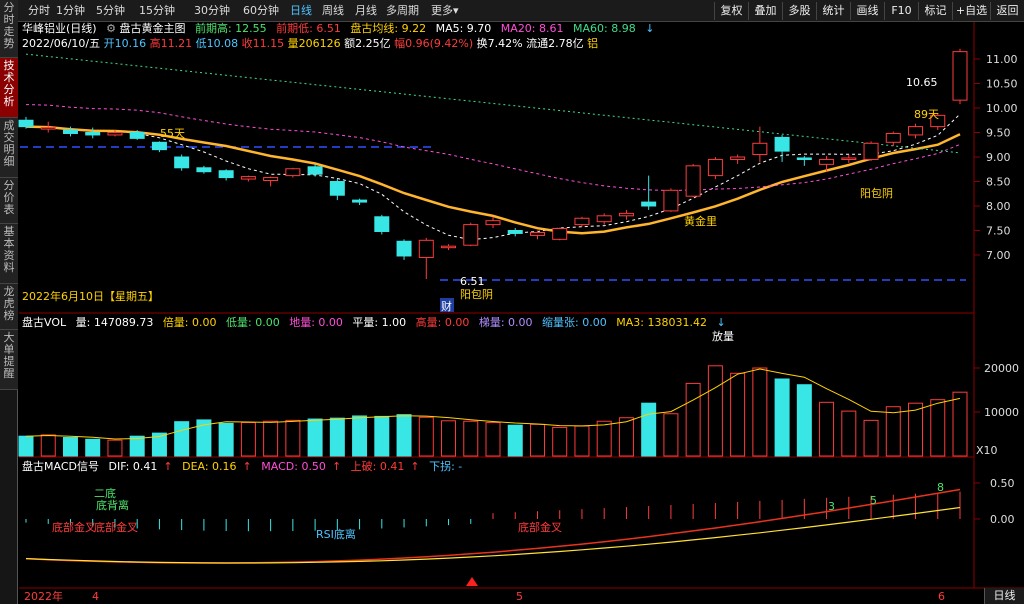 The image size is (1024, 604). Describe the element at coordinates (105, 493) in the screenshot. I see `ann-erdi: 二底` at that location.